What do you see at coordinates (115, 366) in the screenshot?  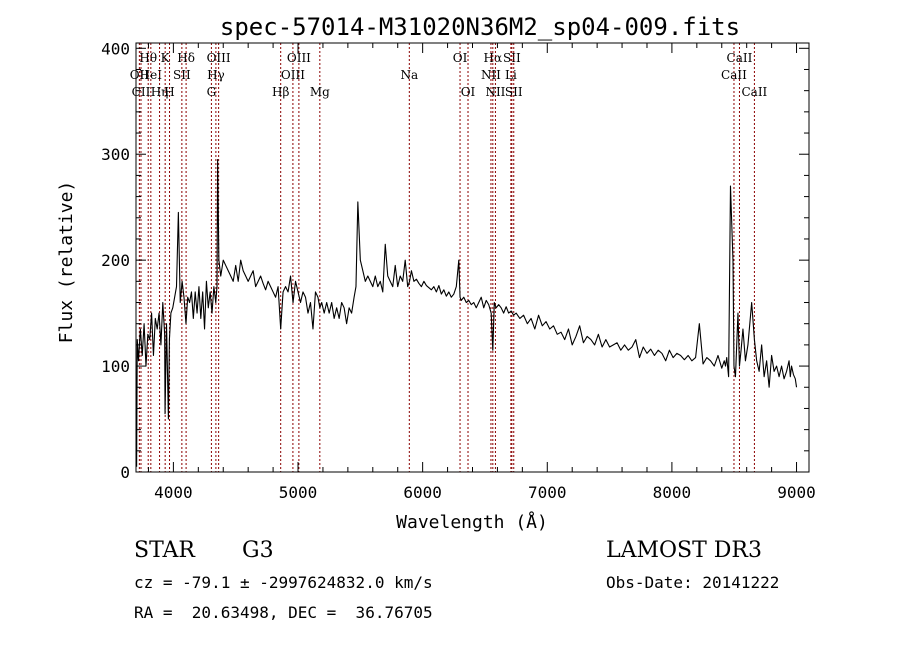 I see `y-tick-label: 100` at bounding box center [115, 366].